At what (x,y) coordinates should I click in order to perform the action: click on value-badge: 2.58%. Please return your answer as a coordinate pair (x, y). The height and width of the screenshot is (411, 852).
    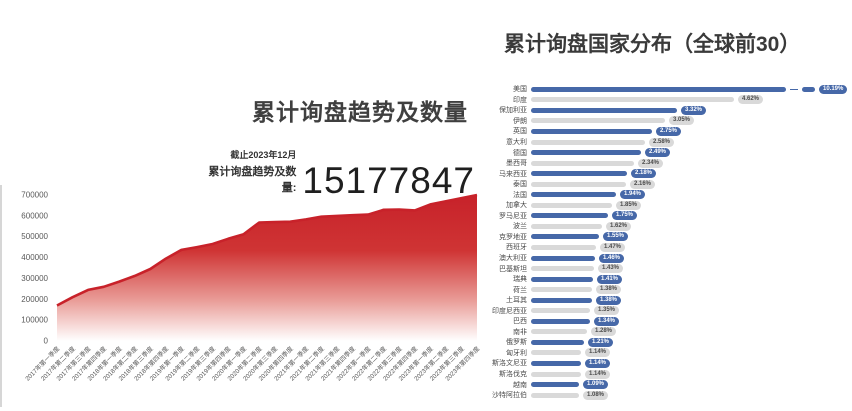
    Looking at the image, I should click on (662, 142).